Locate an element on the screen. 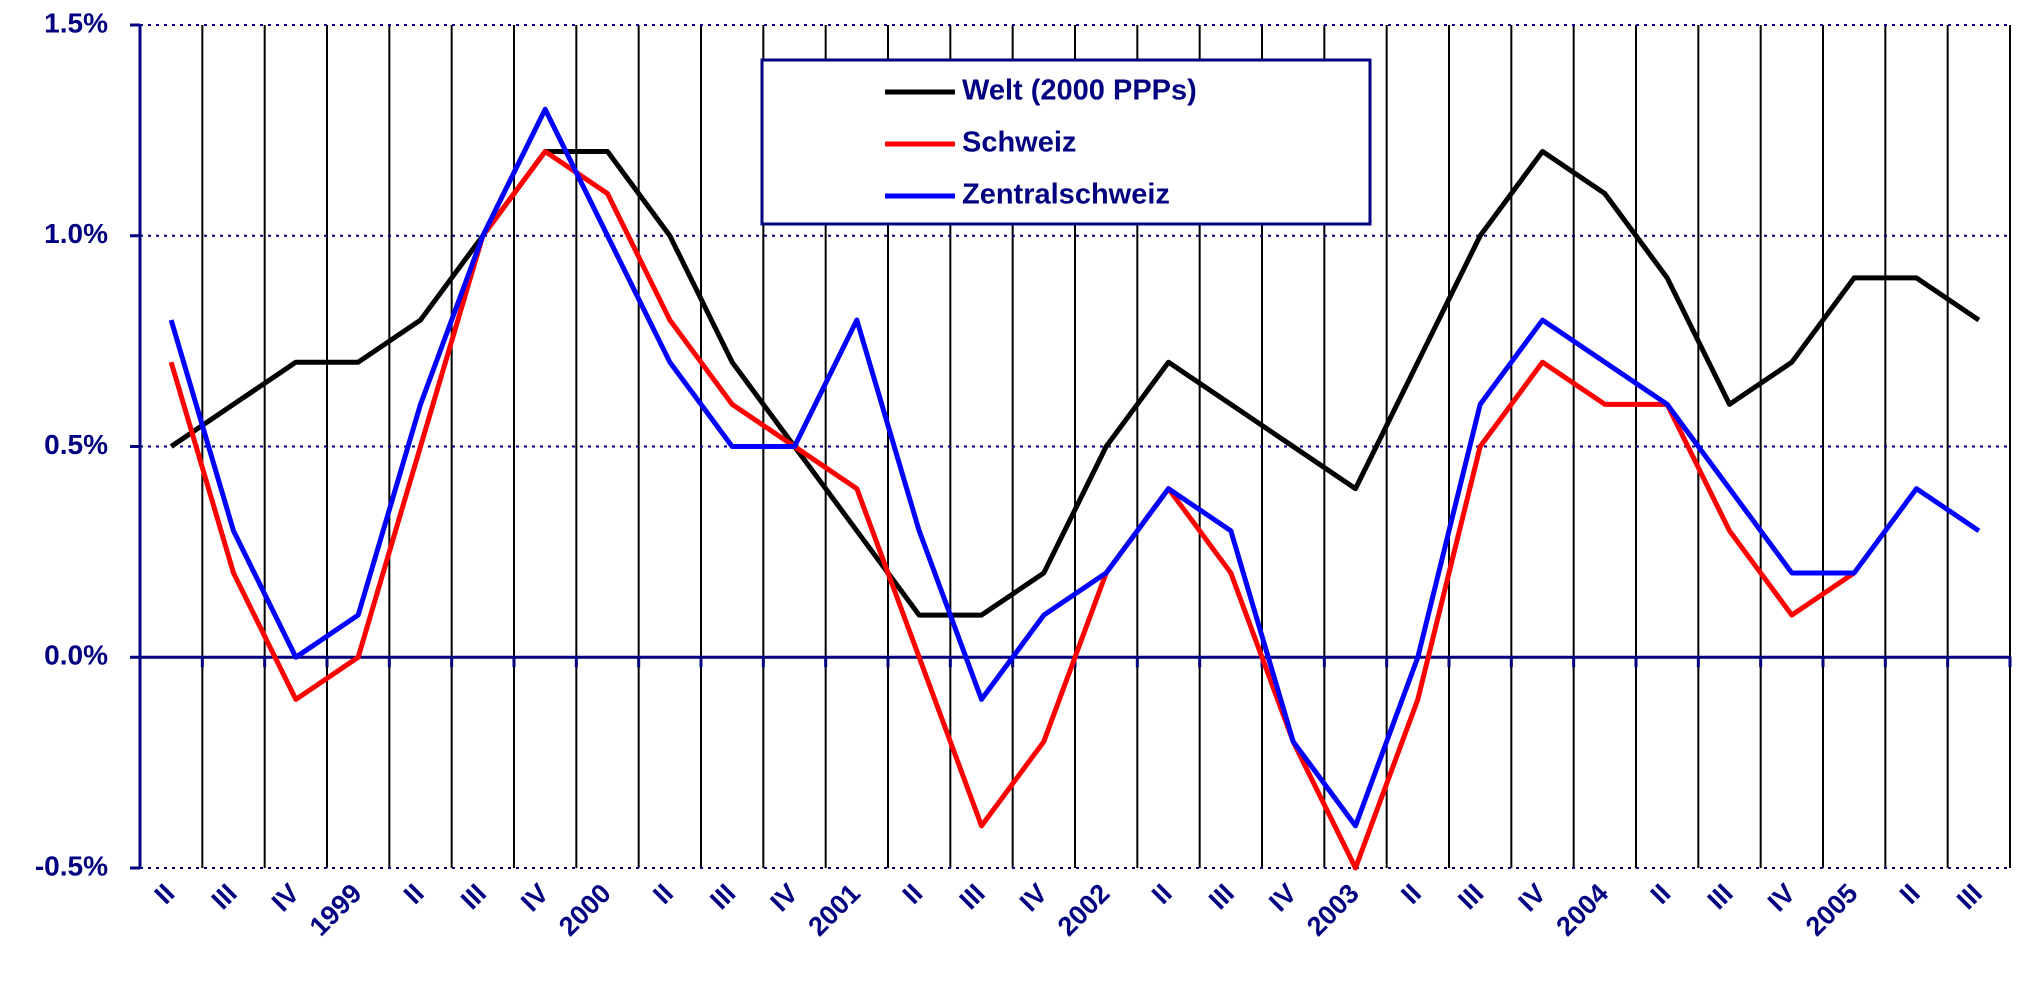 The height and width of the screenshot is (984, 2026). y-tick-label: 0.0% is located at coordinates (76, 655).